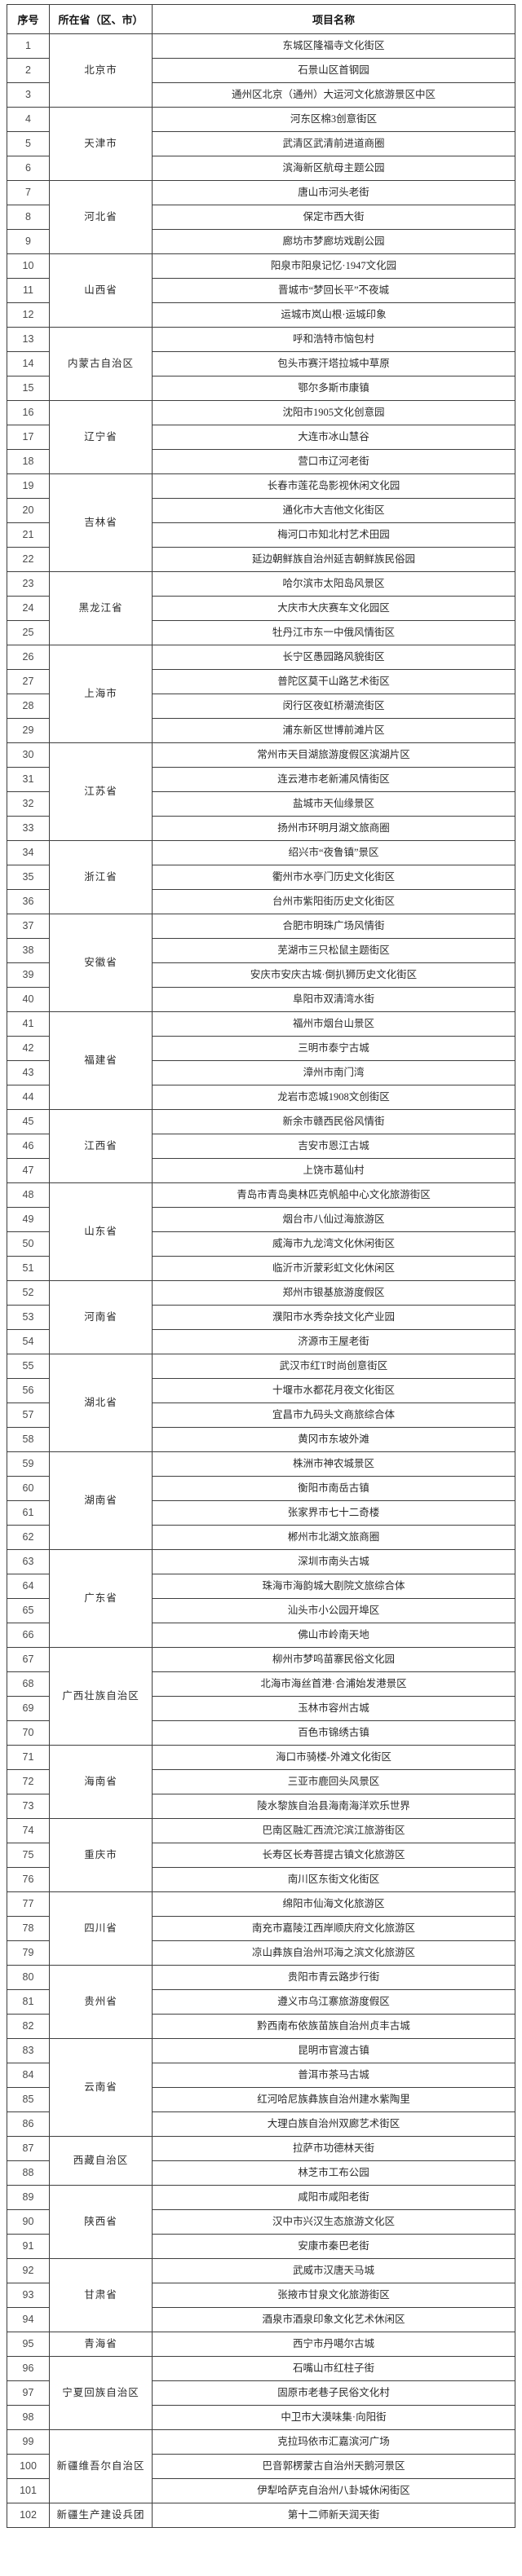 Image resolution: width=522 pixels, height=2576 pixels. Describe the element at coordinates (333, 2246) in the screenshot. I see `project-name-cell: 安康市秦巴老街` at that location.